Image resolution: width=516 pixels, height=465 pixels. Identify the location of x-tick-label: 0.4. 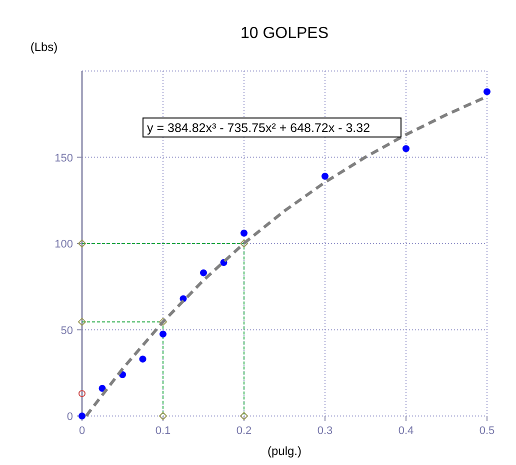
(406, 431).